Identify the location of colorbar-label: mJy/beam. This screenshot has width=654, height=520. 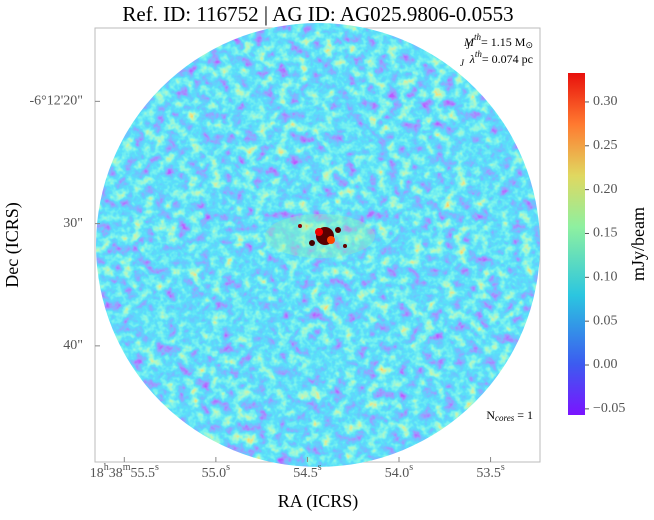
(638, 244).